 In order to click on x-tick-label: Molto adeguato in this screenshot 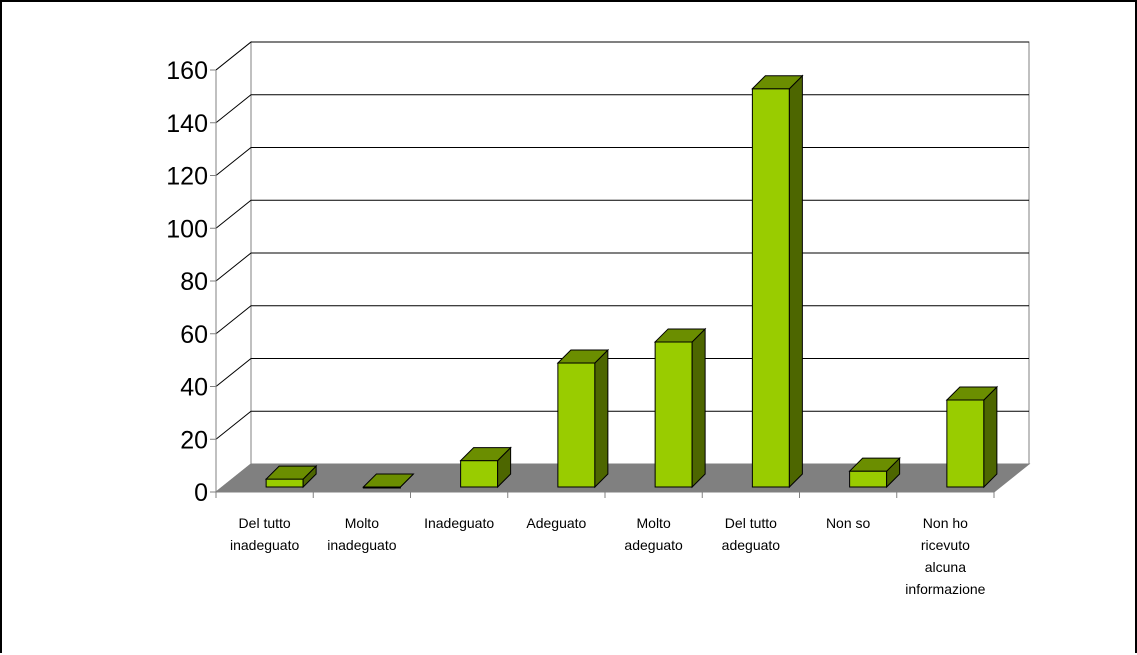, I will do `click(653, 534)`.